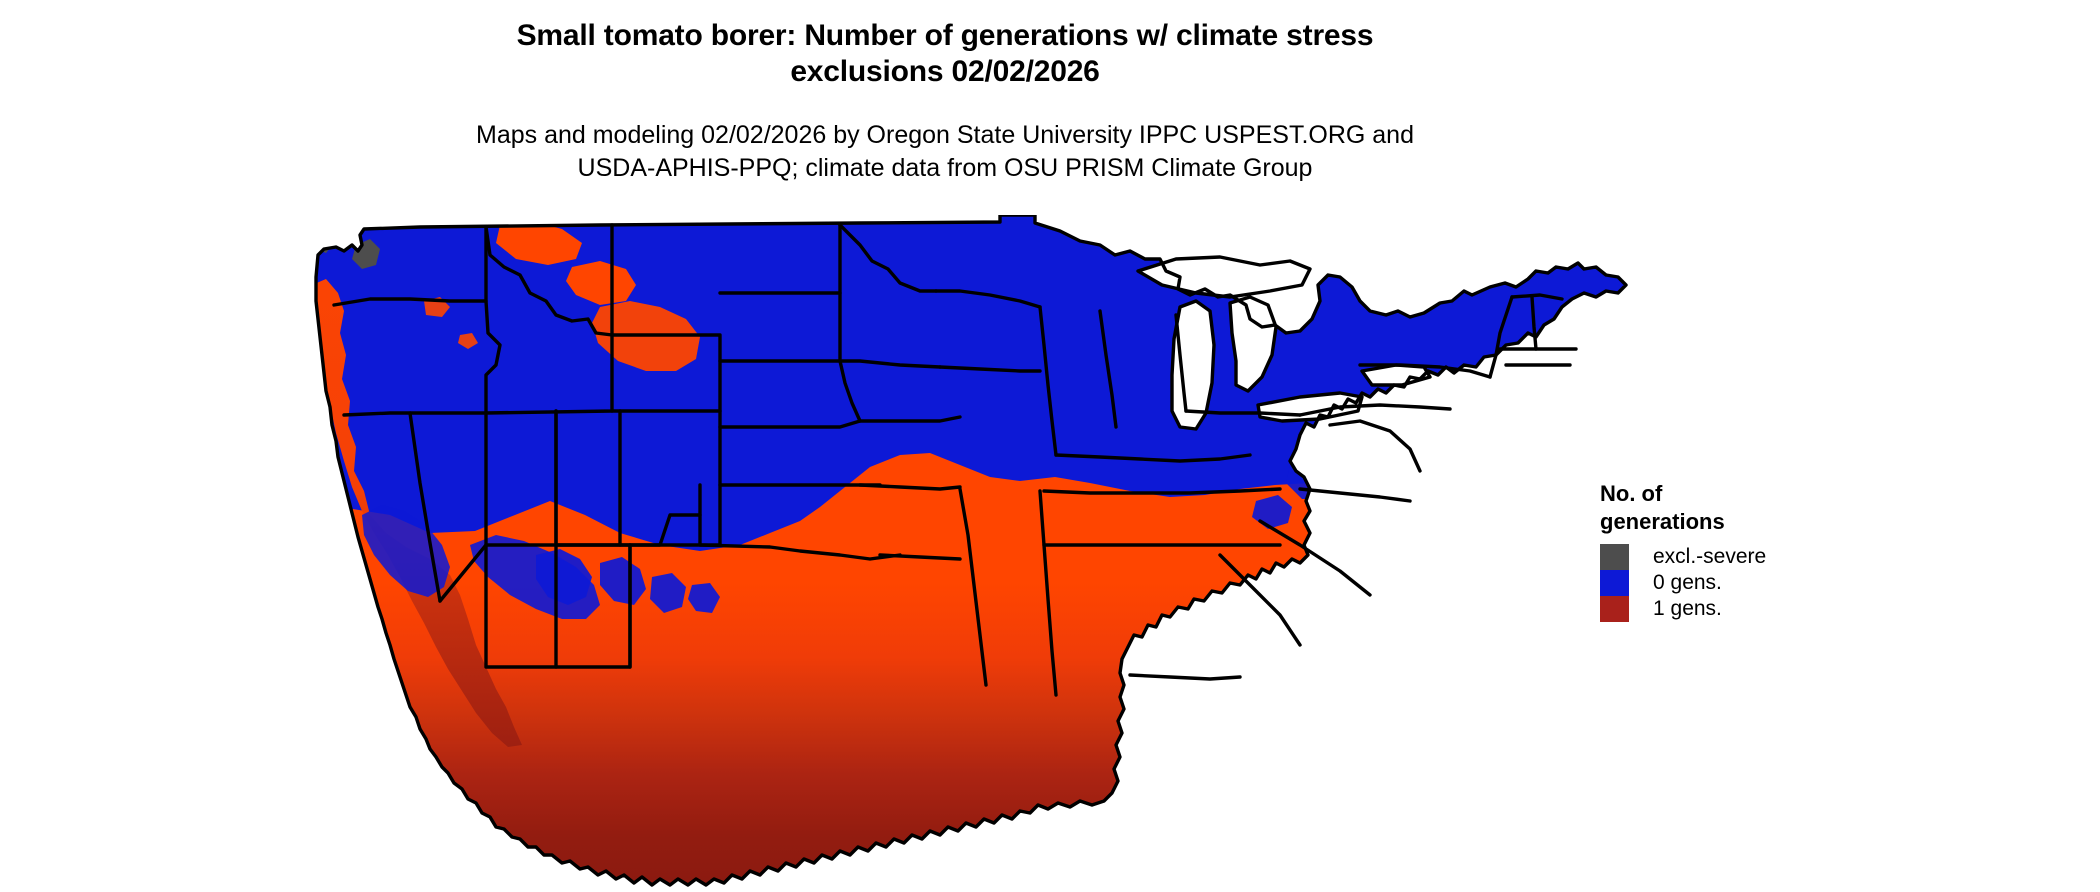 The width and height of the screenshot is (2100, 892). Describe the element at coordinates (628, 581) in the screenshot. I see `map-southwest-blue-highlands` at that location.